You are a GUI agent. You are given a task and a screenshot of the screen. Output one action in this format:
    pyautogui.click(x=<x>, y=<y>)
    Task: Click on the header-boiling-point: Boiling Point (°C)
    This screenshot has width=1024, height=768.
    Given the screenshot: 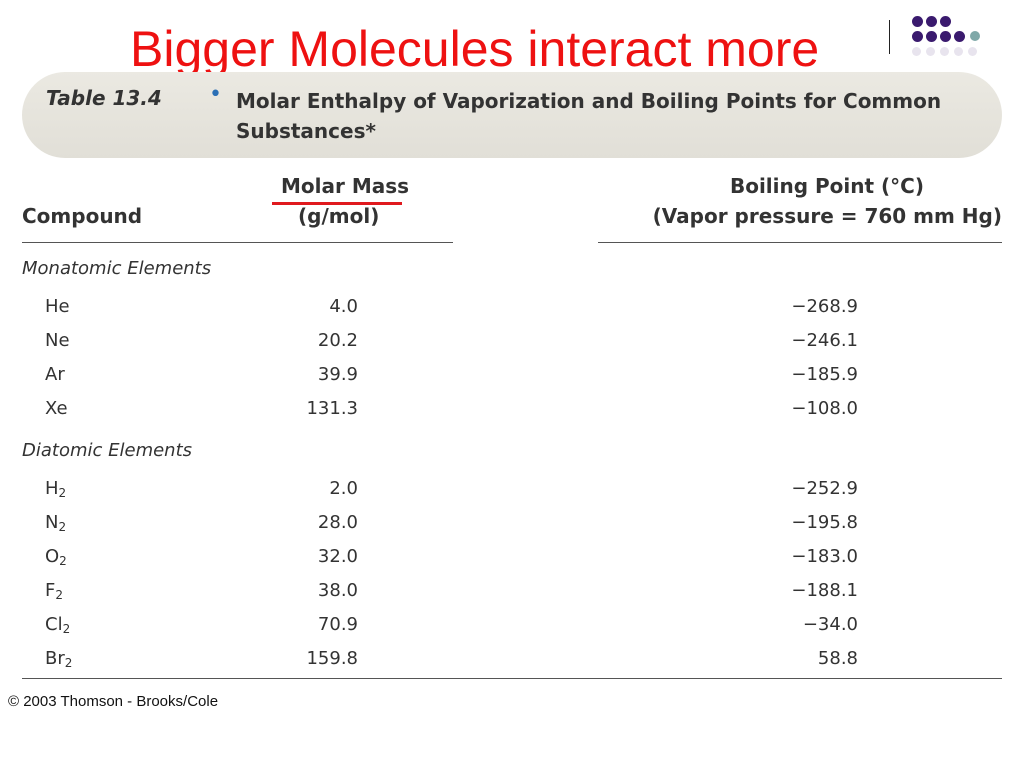 What is the action you would take?
    pyautogui.click(x=826, y=186)
    